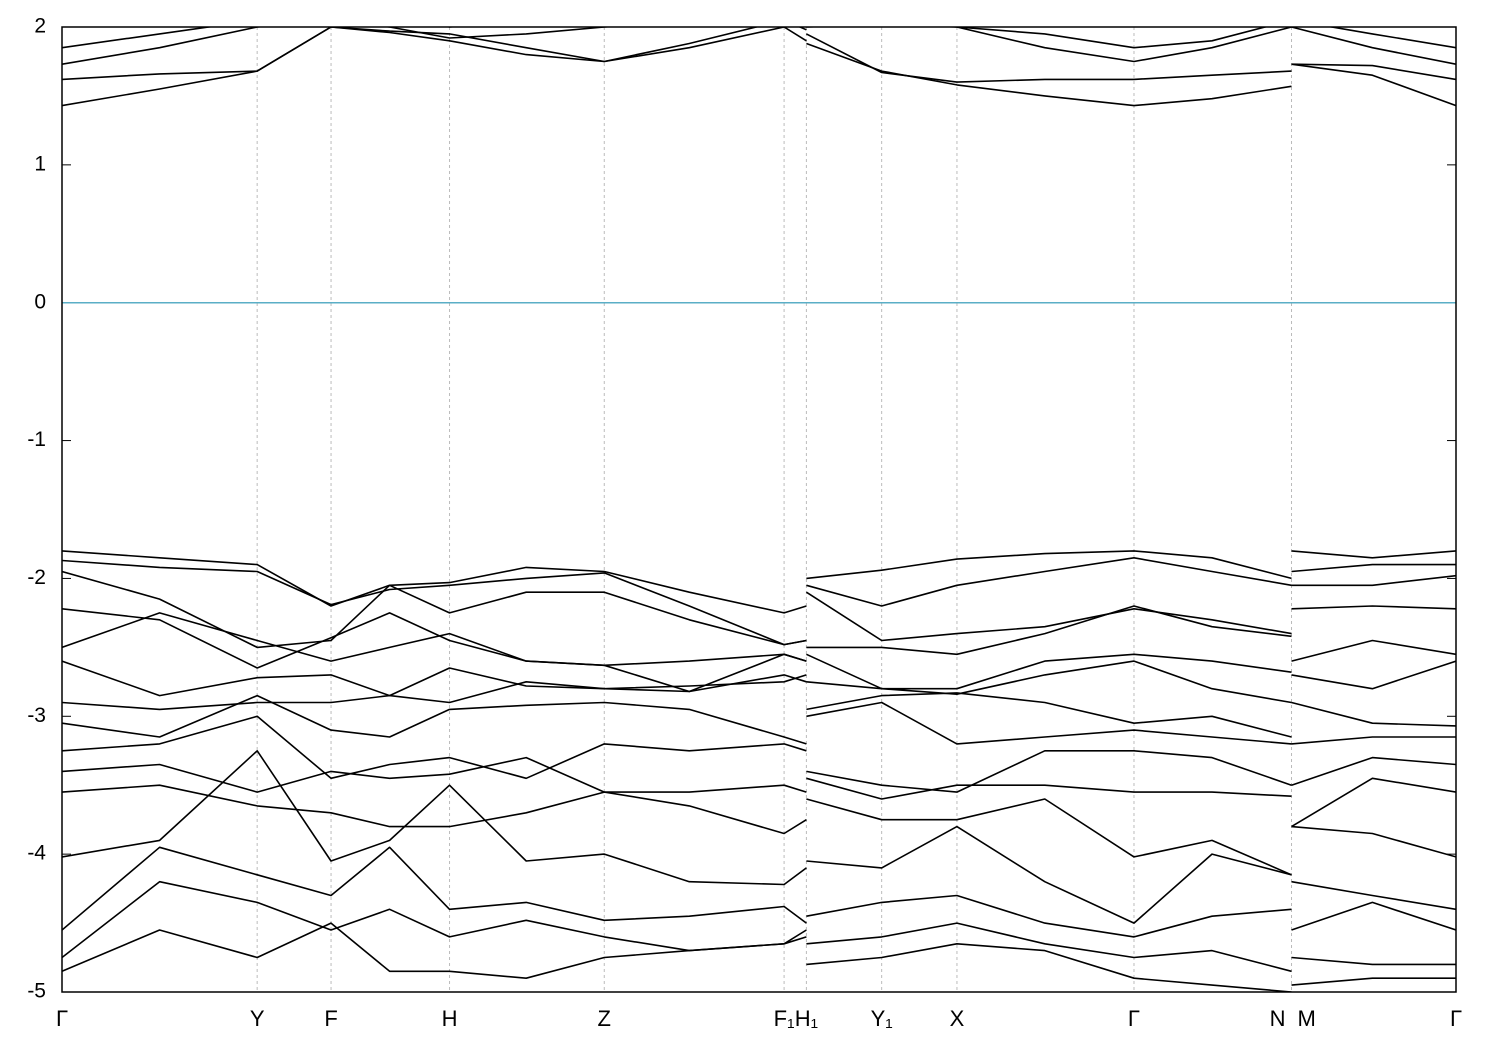  What do you see at coordinates (40, 163) in the screenshot?
I see `y-tick-label: 1` at bounding box center [40, 163].